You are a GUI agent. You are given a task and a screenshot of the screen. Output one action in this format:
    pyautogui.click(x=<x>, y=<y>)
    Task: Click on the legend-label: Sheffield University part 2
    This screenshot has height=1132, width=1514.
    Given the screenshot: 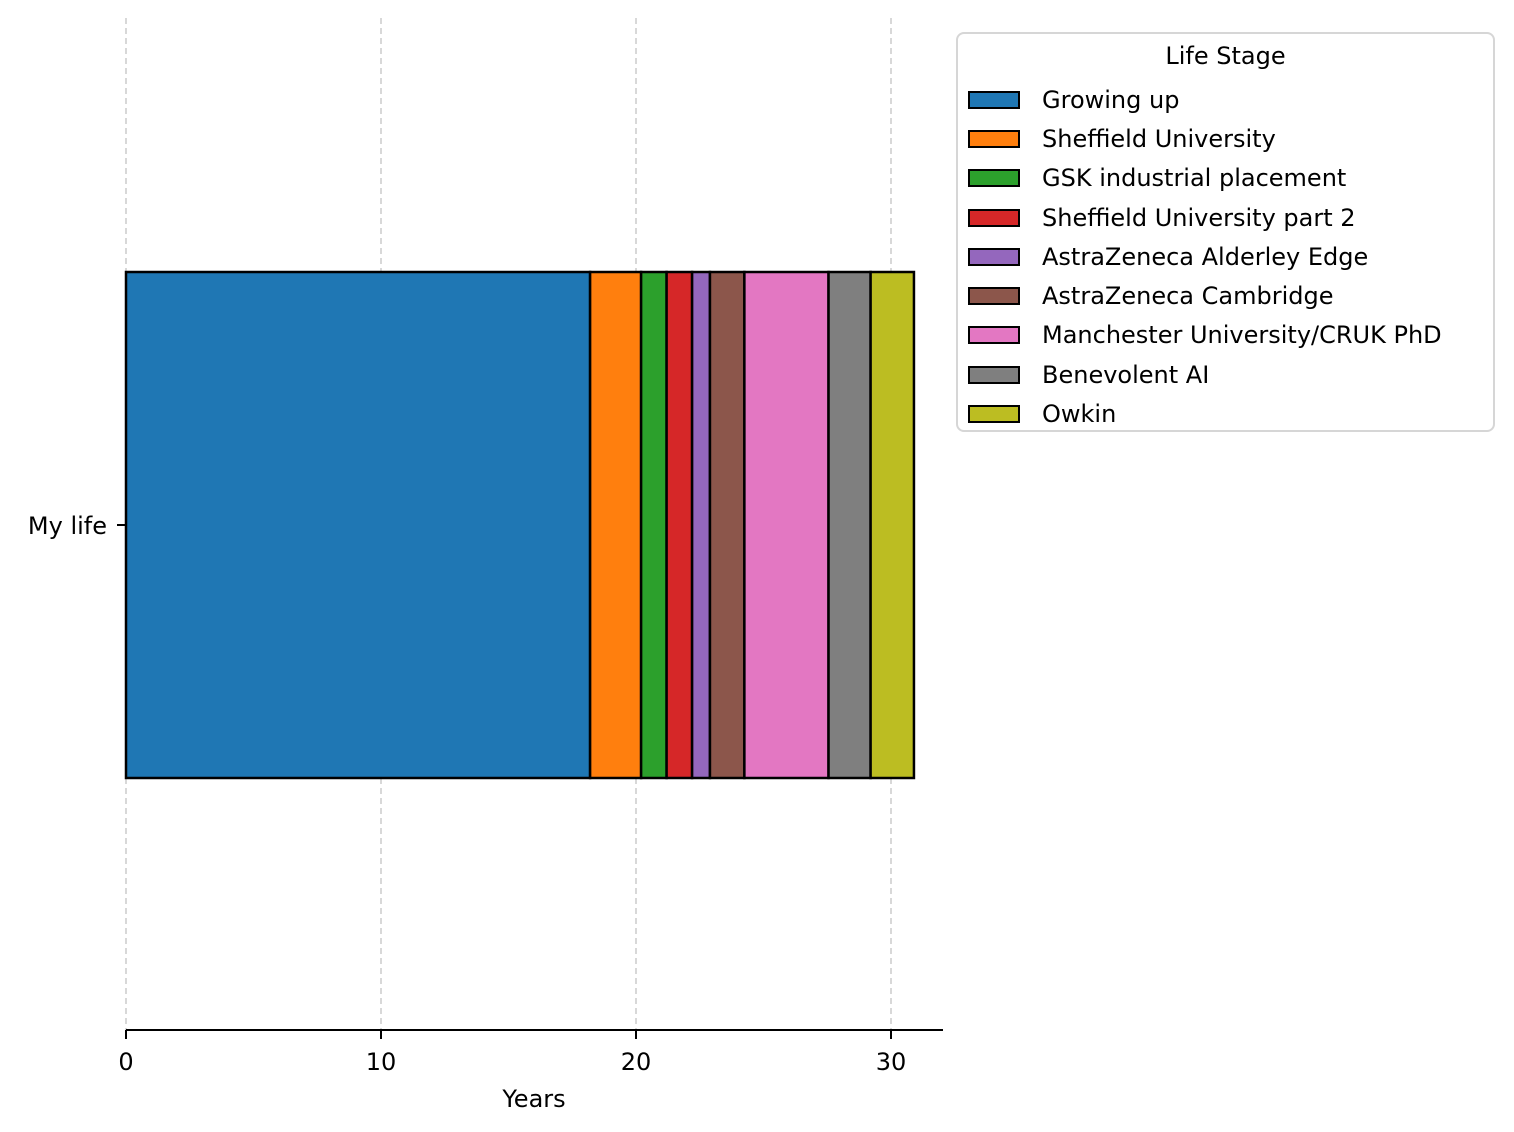 What is the action you would take?
    pyautogui.click(x=1199, y=217)
    